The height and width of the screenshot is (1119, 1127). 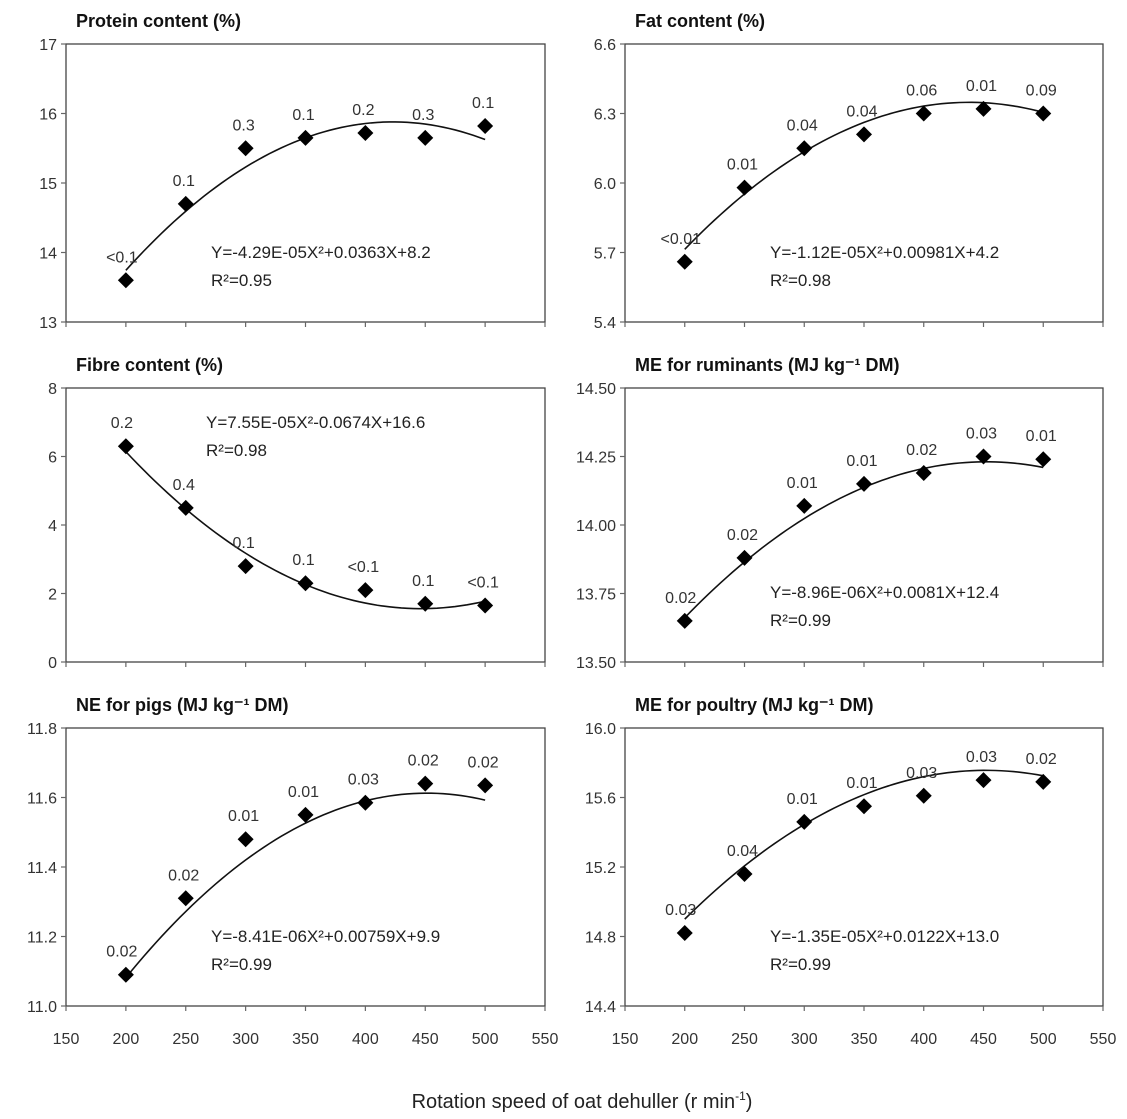 What do you see at coordinates (158, 21) in the screenshot?
I see `panel-title: Protein content (%)` at bounding box center [158, 21].